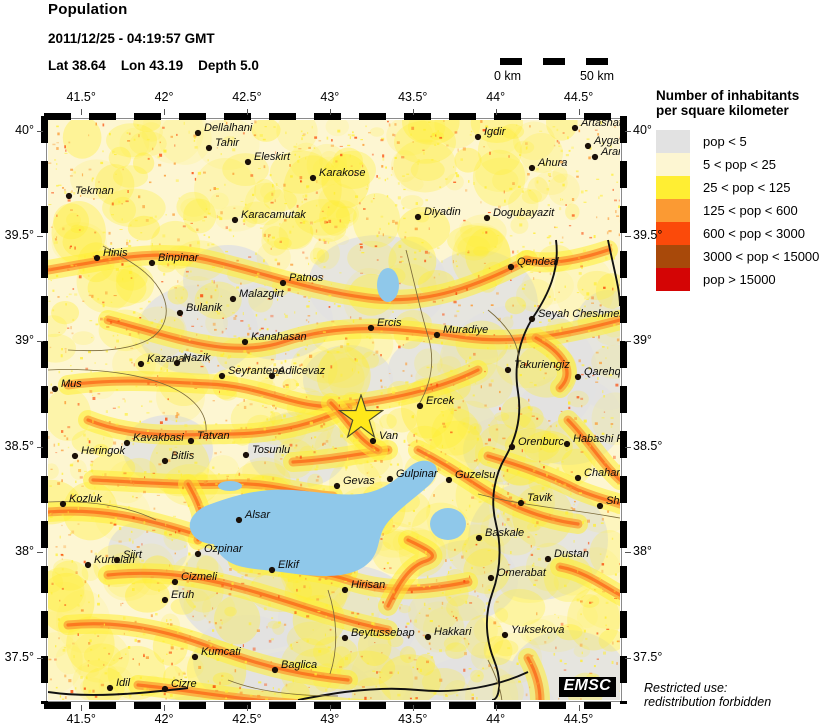 The image size is (822, 726). I want to click on city-marker: Malazgirt, so click(257, 295).